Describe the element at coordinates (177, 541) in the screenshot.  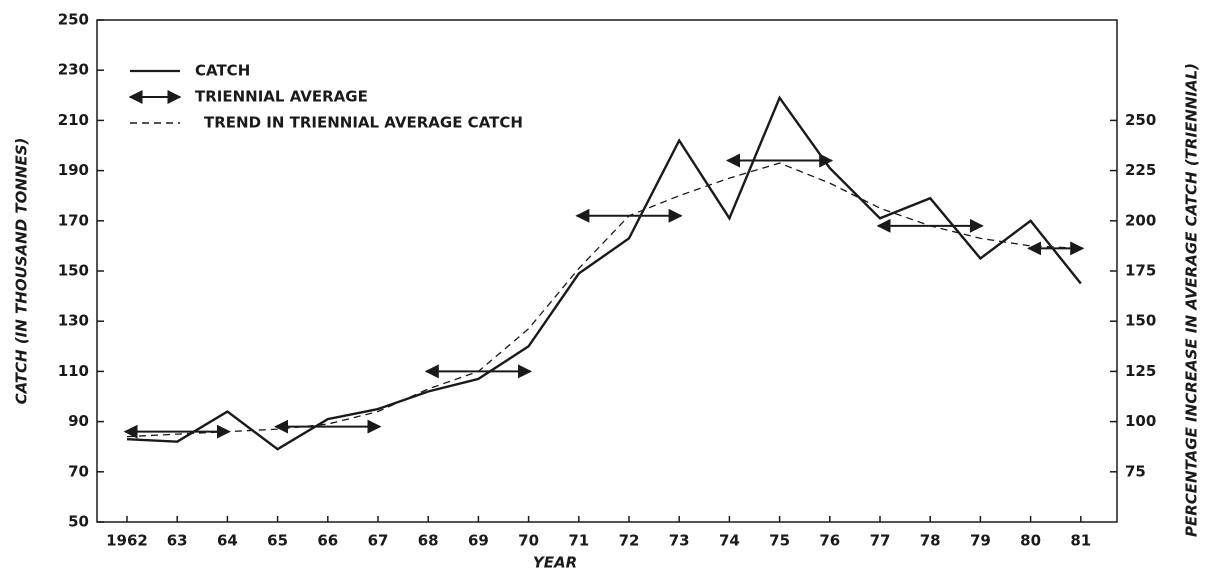
I see `x-tick-label: 63` at that location.